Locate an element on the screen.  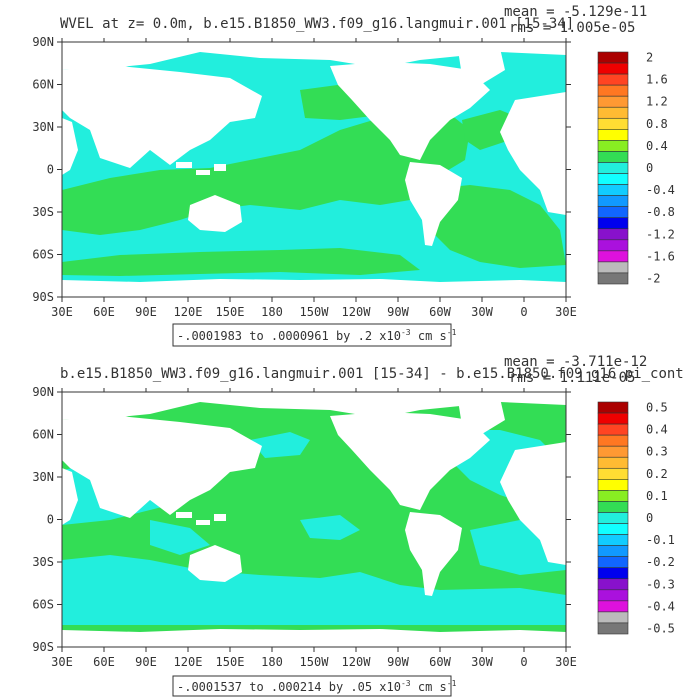
range-box-bottom: -.0001537 to .000214 by .05 x10-3 cm s-1 is located at coordinates (314, 686).